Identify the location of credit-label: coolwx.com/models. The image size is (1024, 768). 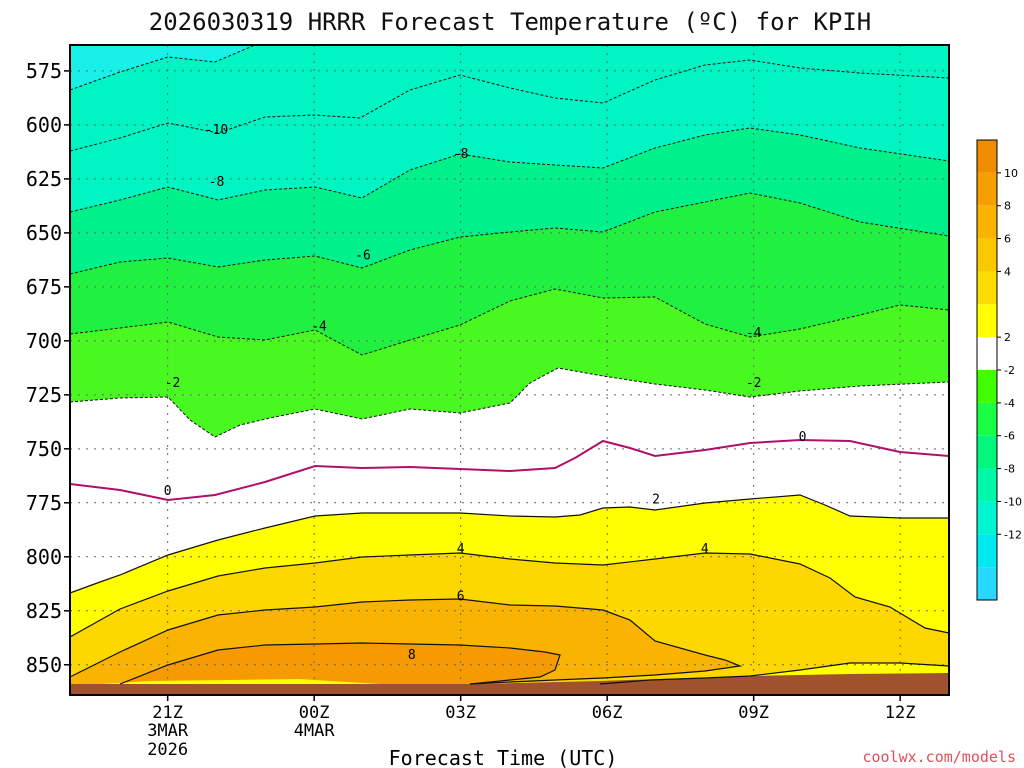
(939, 757).